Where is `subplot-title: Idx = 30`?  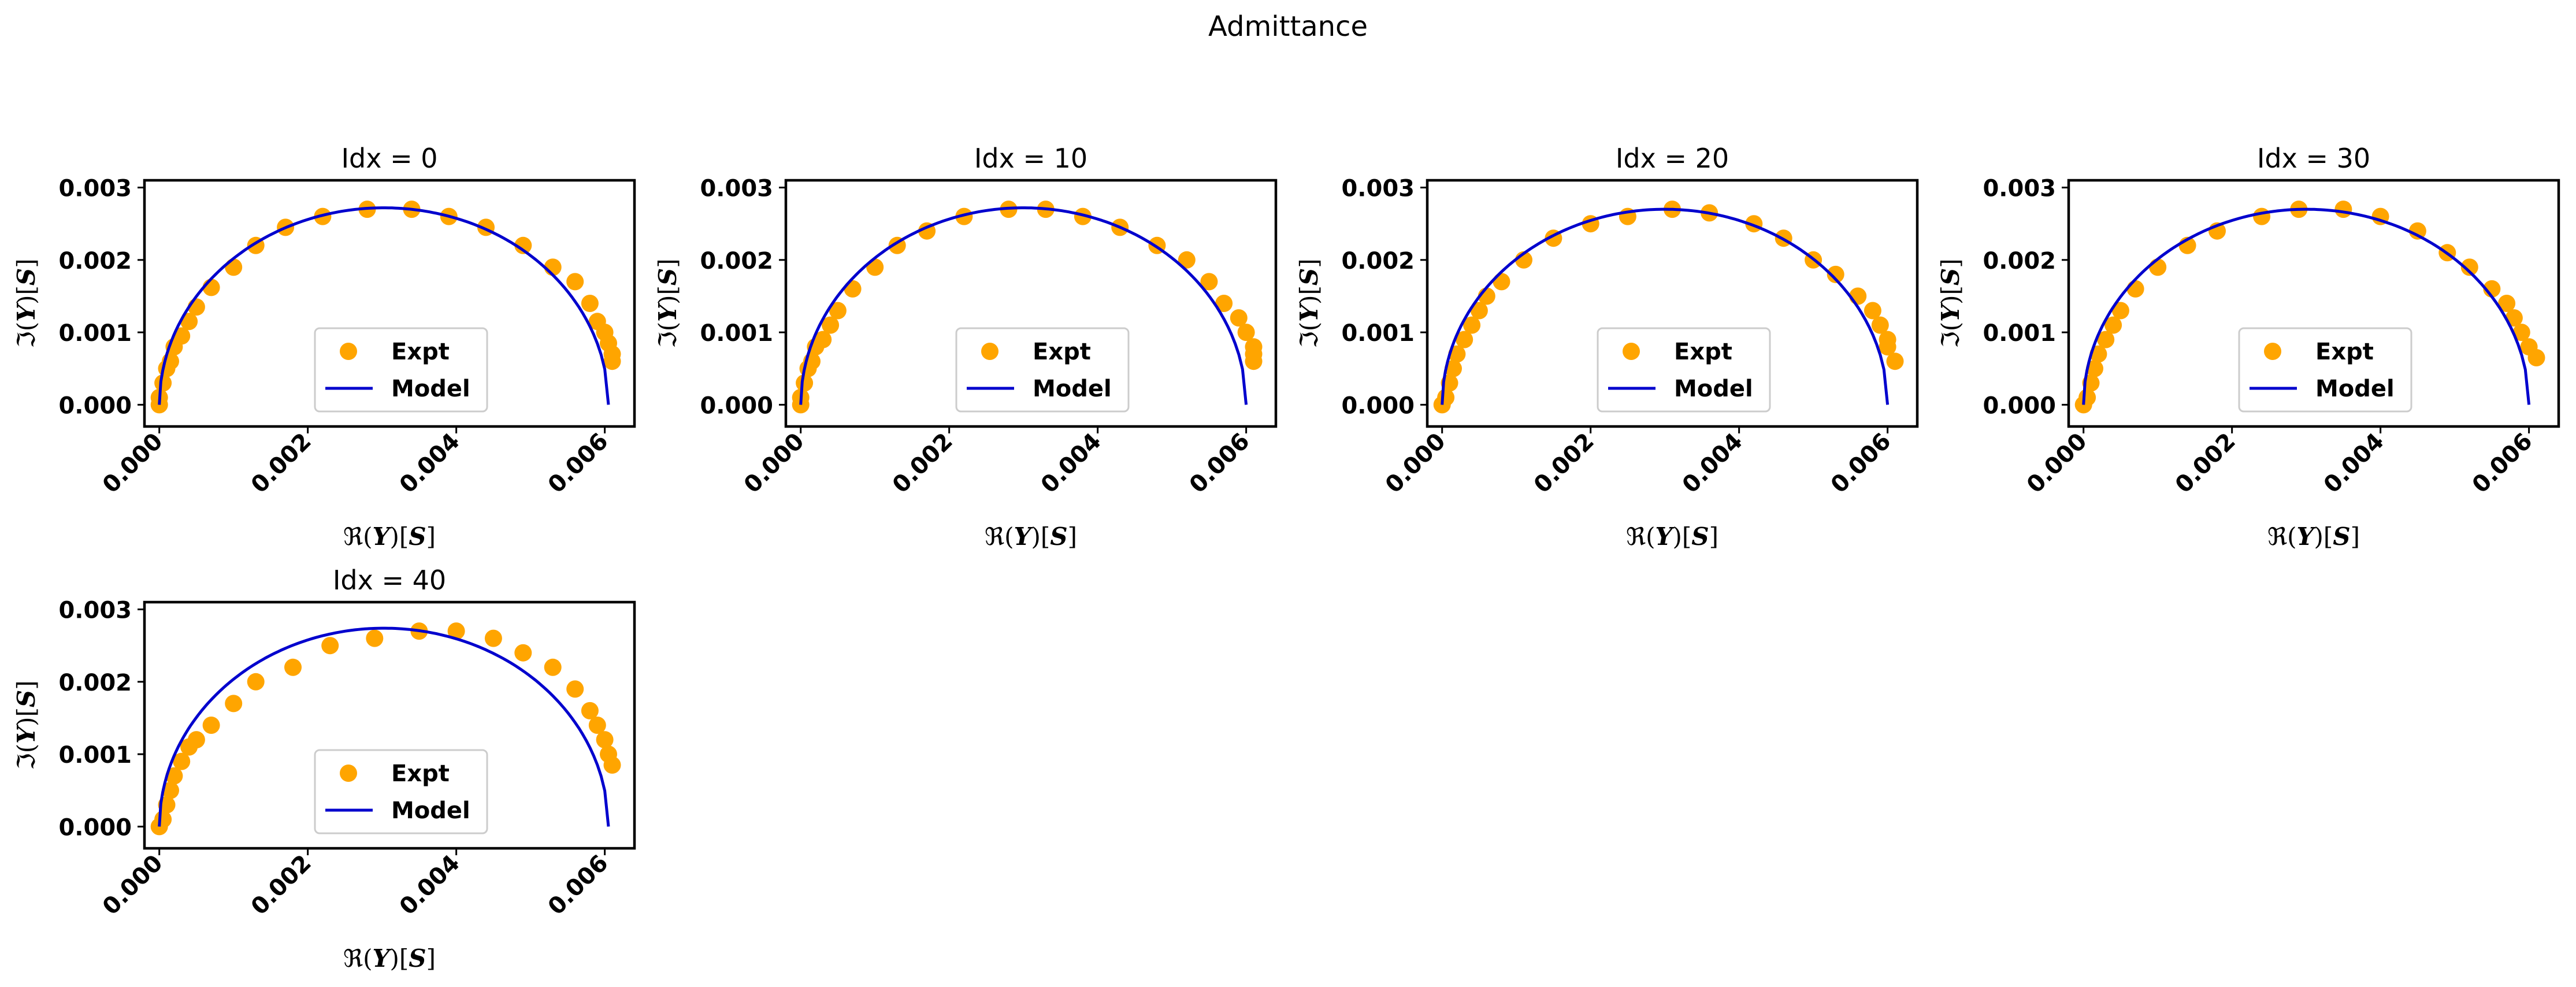 subplot-title: Idx = 30 is located at coordinates (2314, 158).